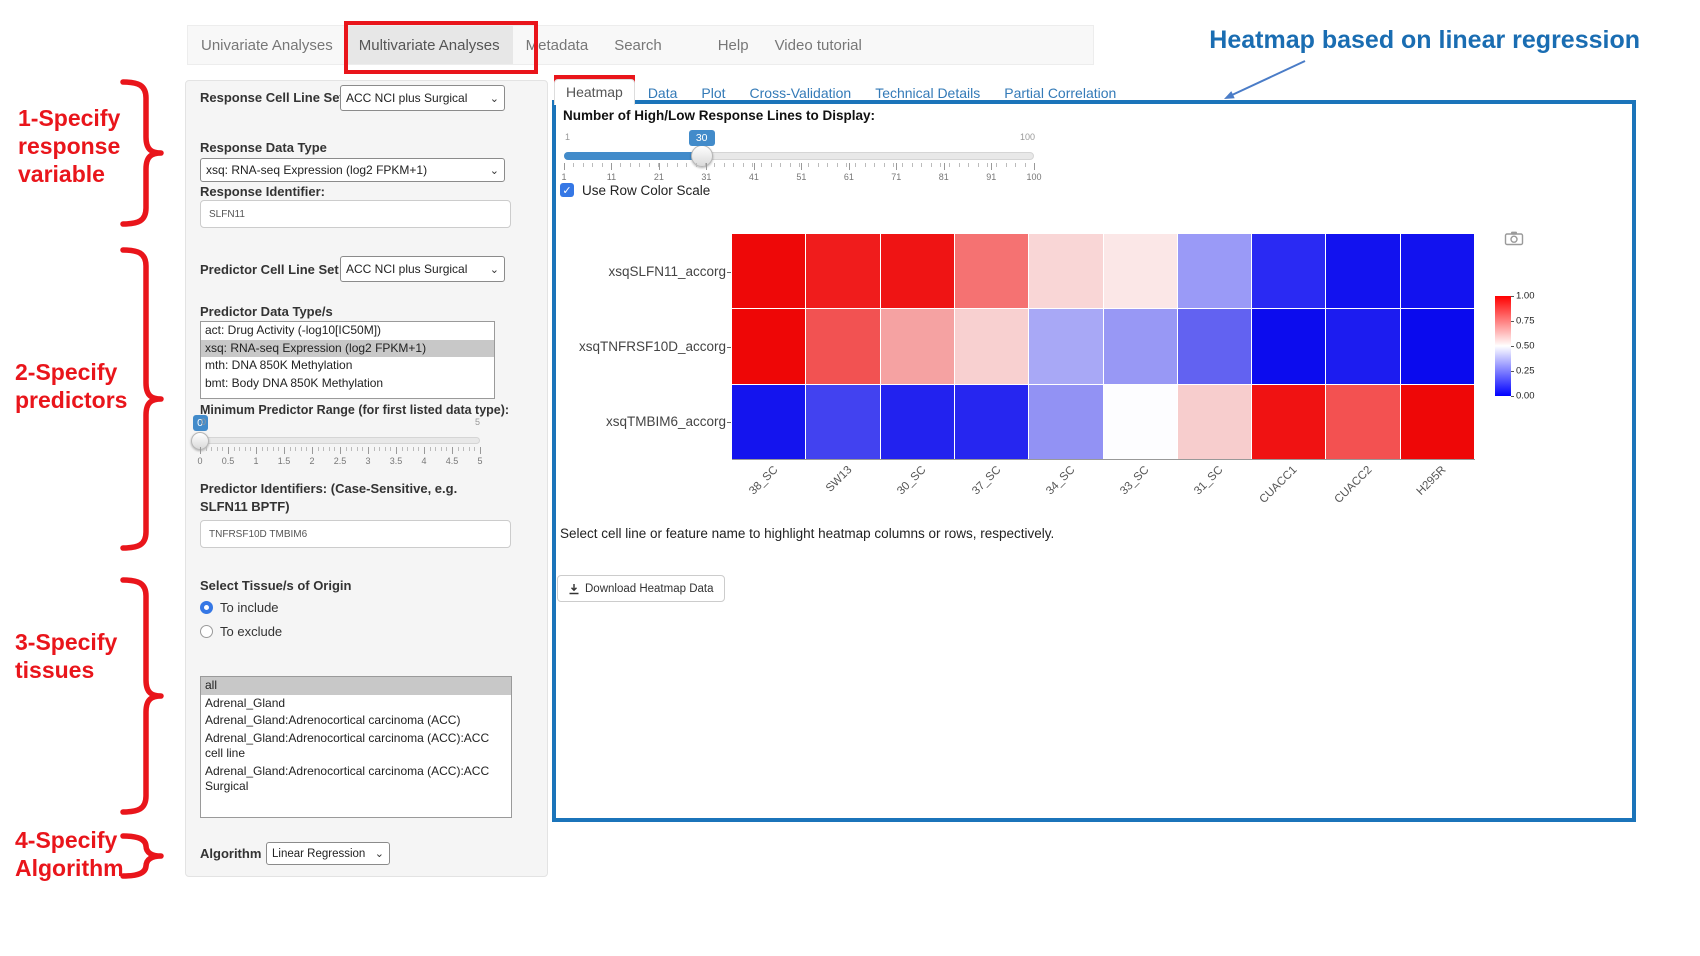  What do you see at coordinates (340, 440) in the screenshot?
I see `predictor-slider-track` at bounding box center [340, 440].